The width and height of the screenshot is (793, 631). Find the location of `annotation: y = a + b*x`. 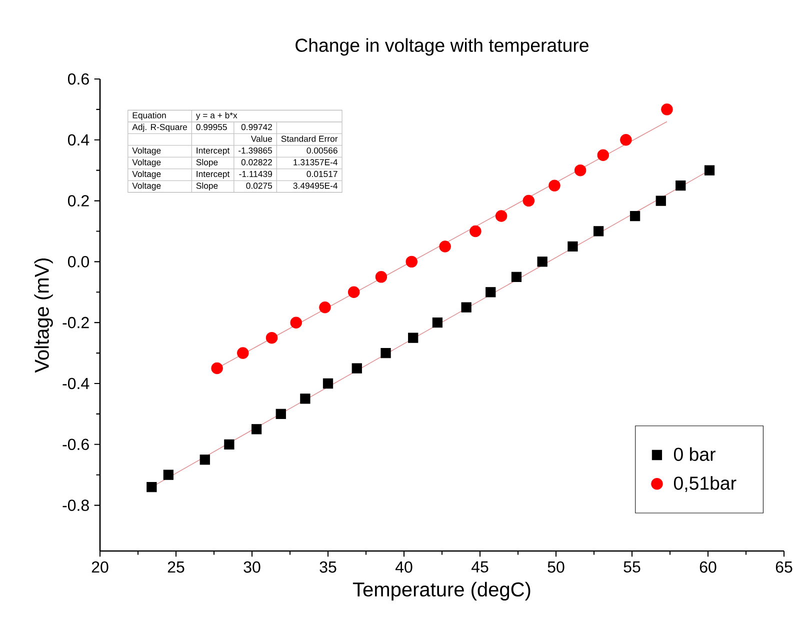

annotation: y = a + b*x is located at coordinates (217, 116).